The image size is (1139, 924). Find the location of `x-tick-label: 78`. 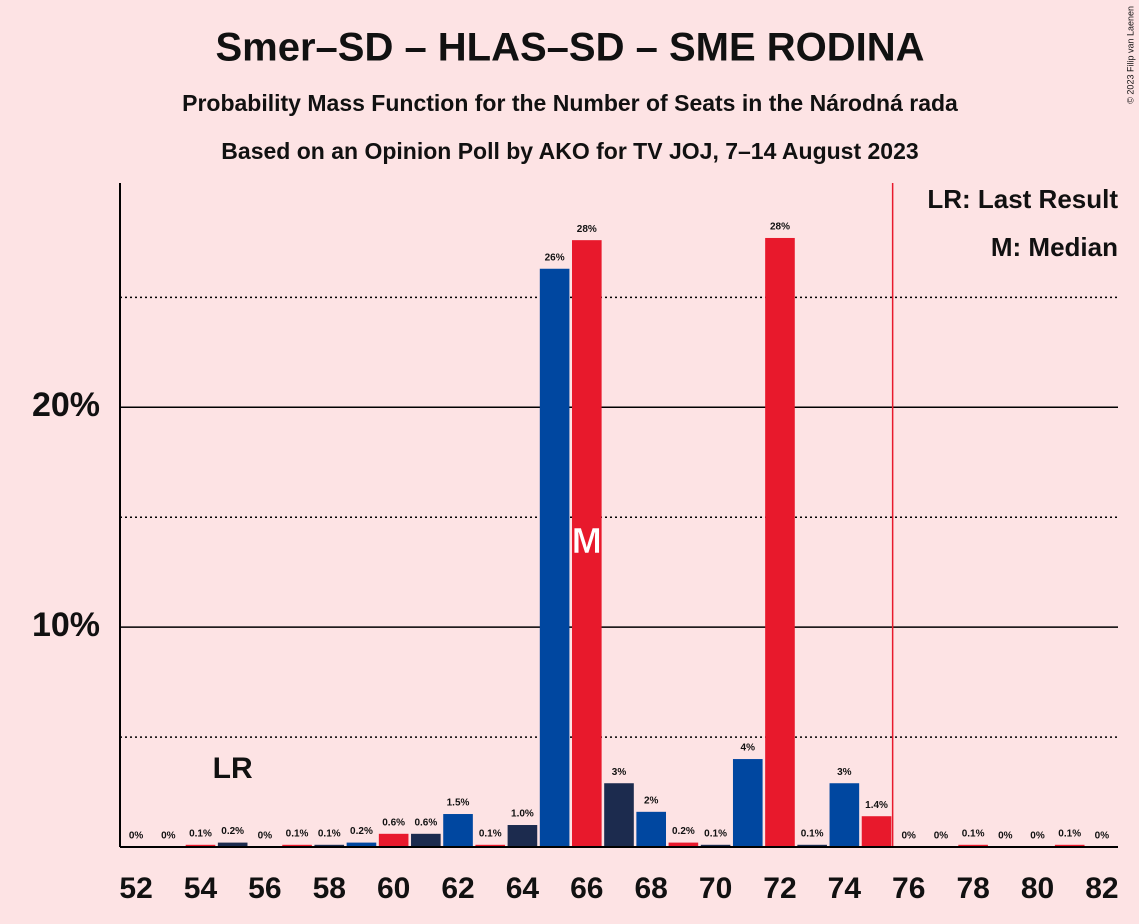

x-tick-label: 78 is located at coordinates (972, 888).